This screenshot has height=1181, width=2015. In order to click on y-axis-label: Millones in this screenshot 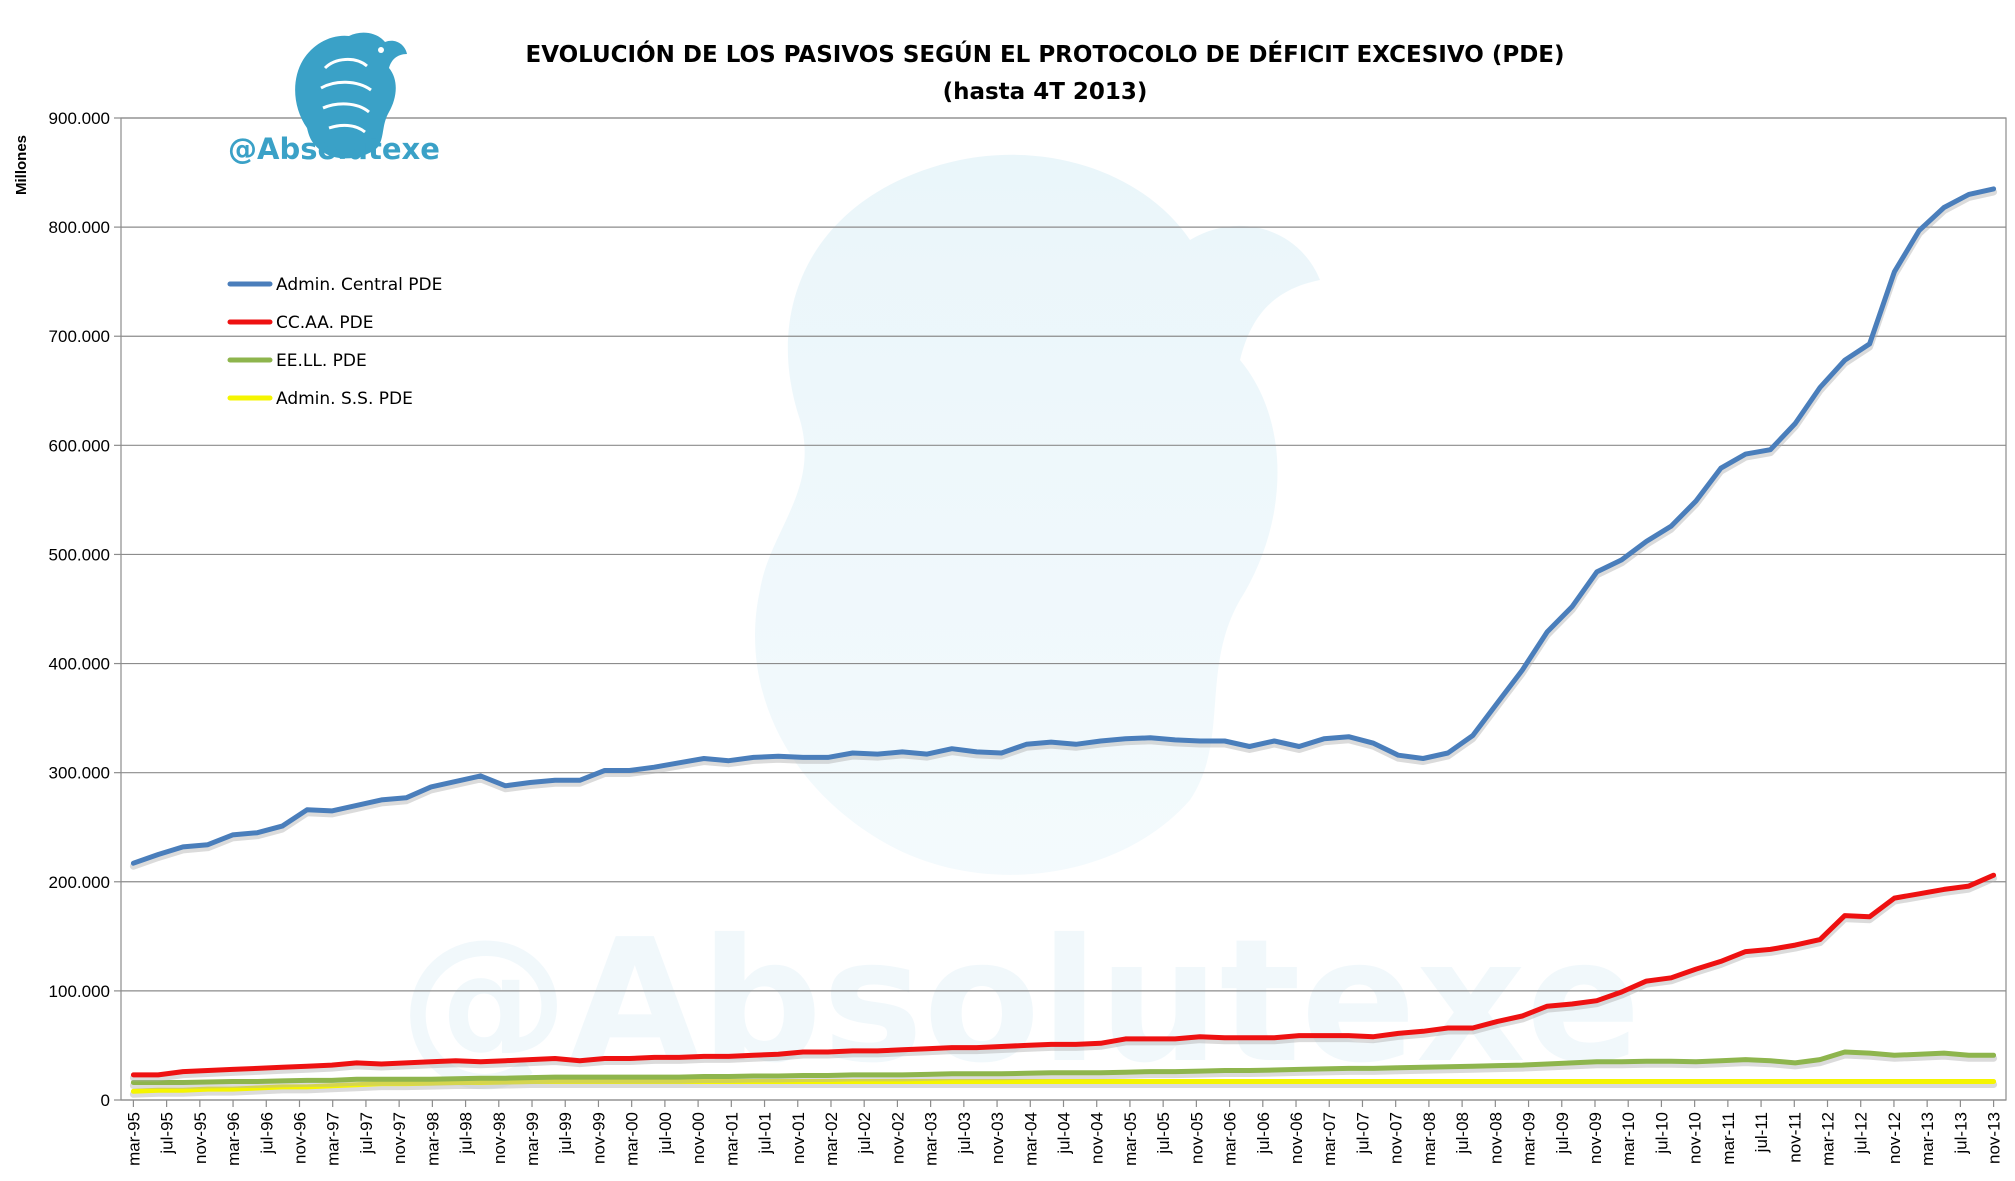, I will do `click(21, 165)`.